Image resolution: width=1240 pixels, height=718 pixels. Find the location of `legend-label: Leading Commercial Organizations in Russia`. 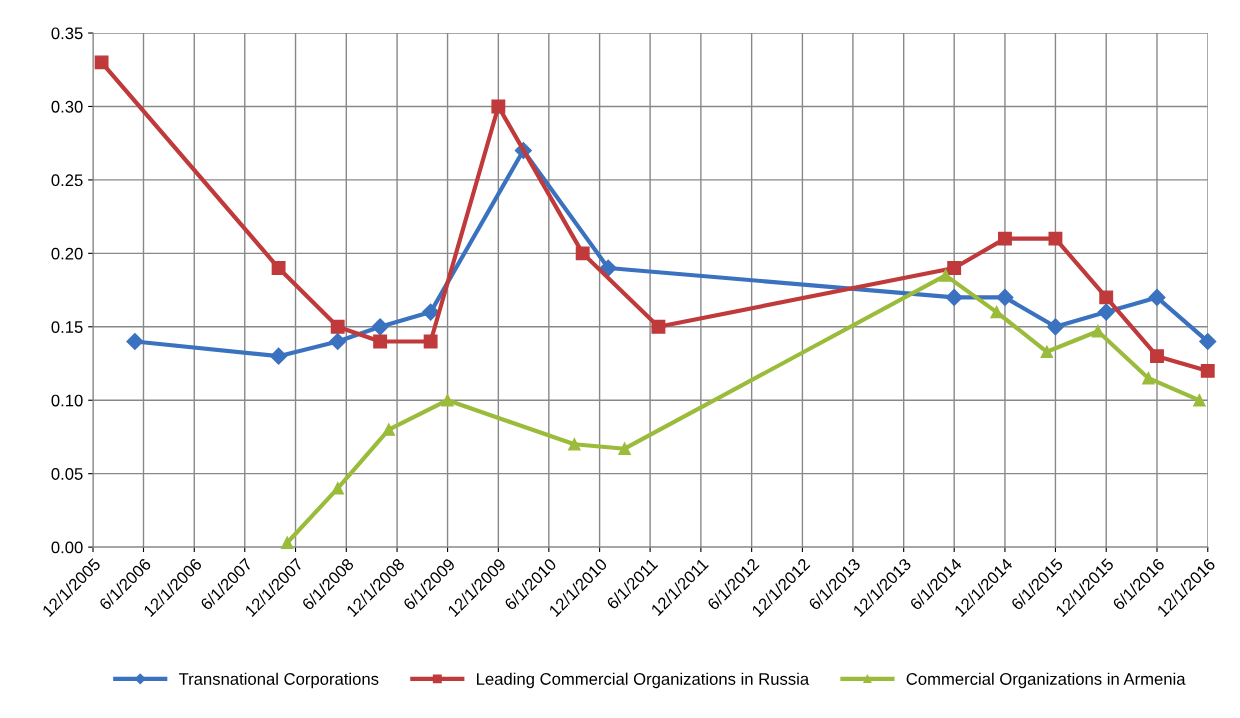

legend-label: Leading Commercial Organizations in Russia is located at coordinates (643, 680).